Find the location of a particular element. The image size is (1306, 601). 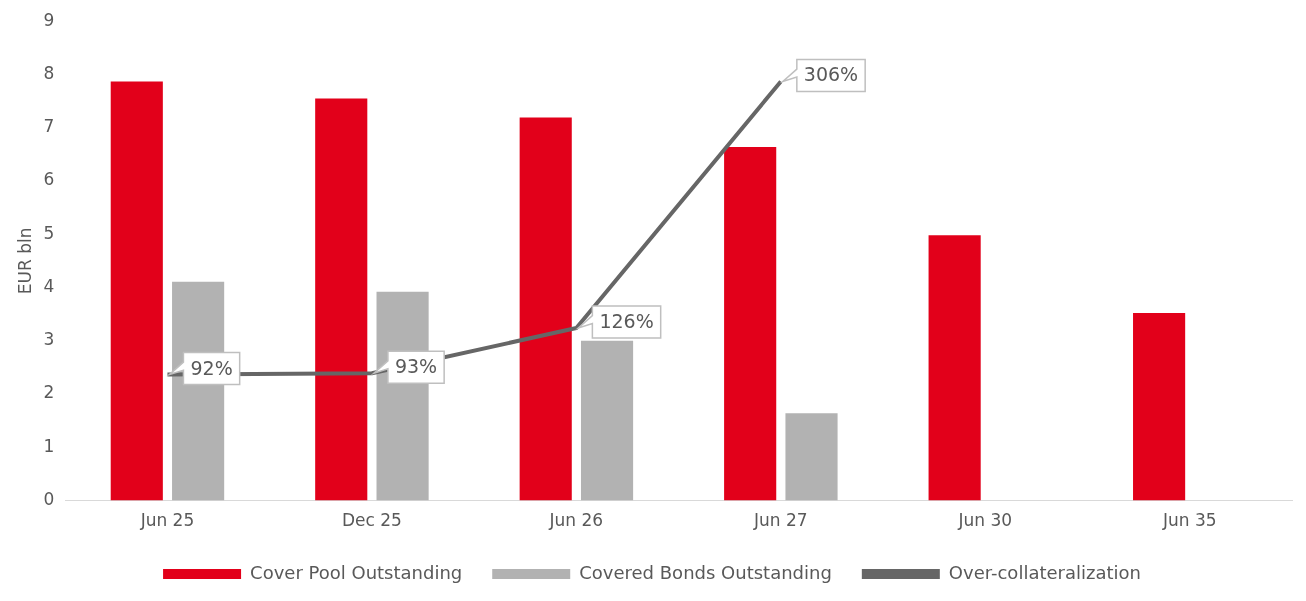

y-tick-label: 7 is located at coordinates (49, 126).